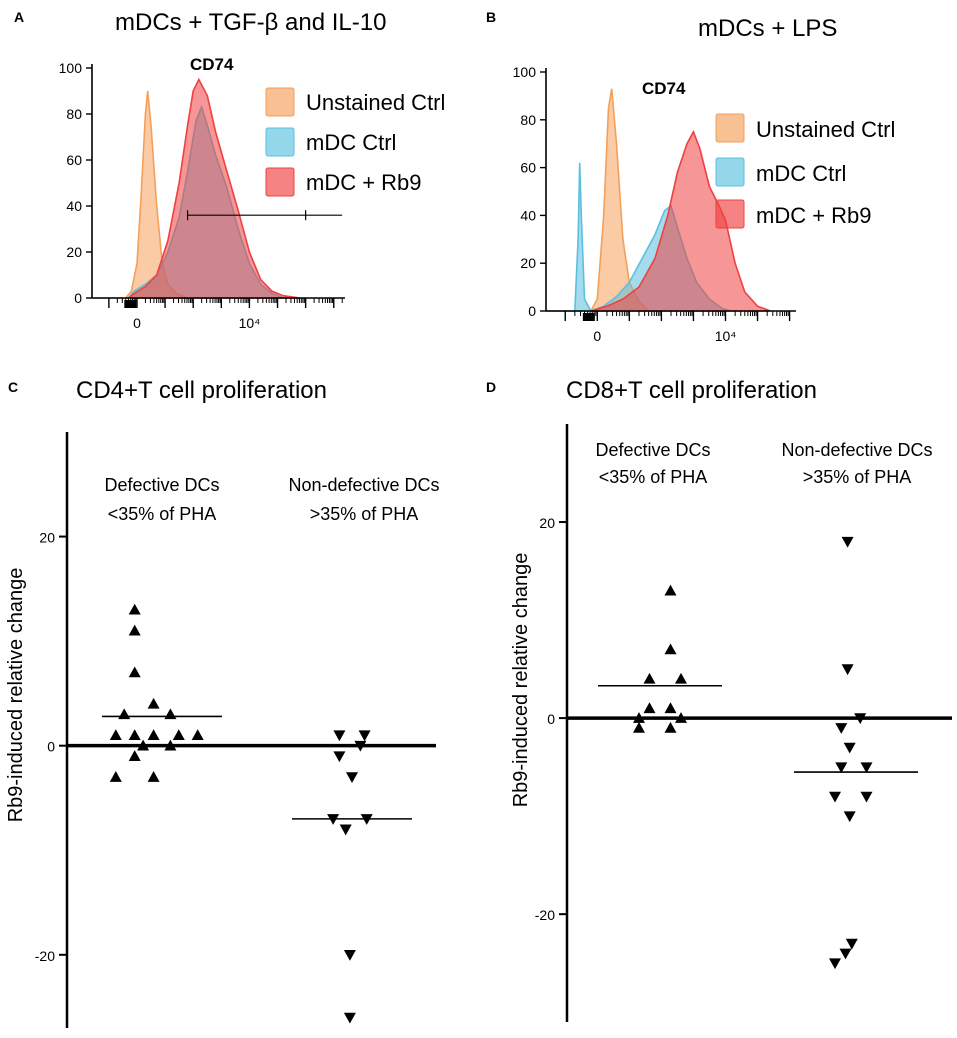 Image resolution: width=957 pixels, height=1038 pixels. What do you see at coordinates (521, 680) in the screenshot?
I see `y-axis-label: Rb9-induced relative change` at bounding box center [521, 680].